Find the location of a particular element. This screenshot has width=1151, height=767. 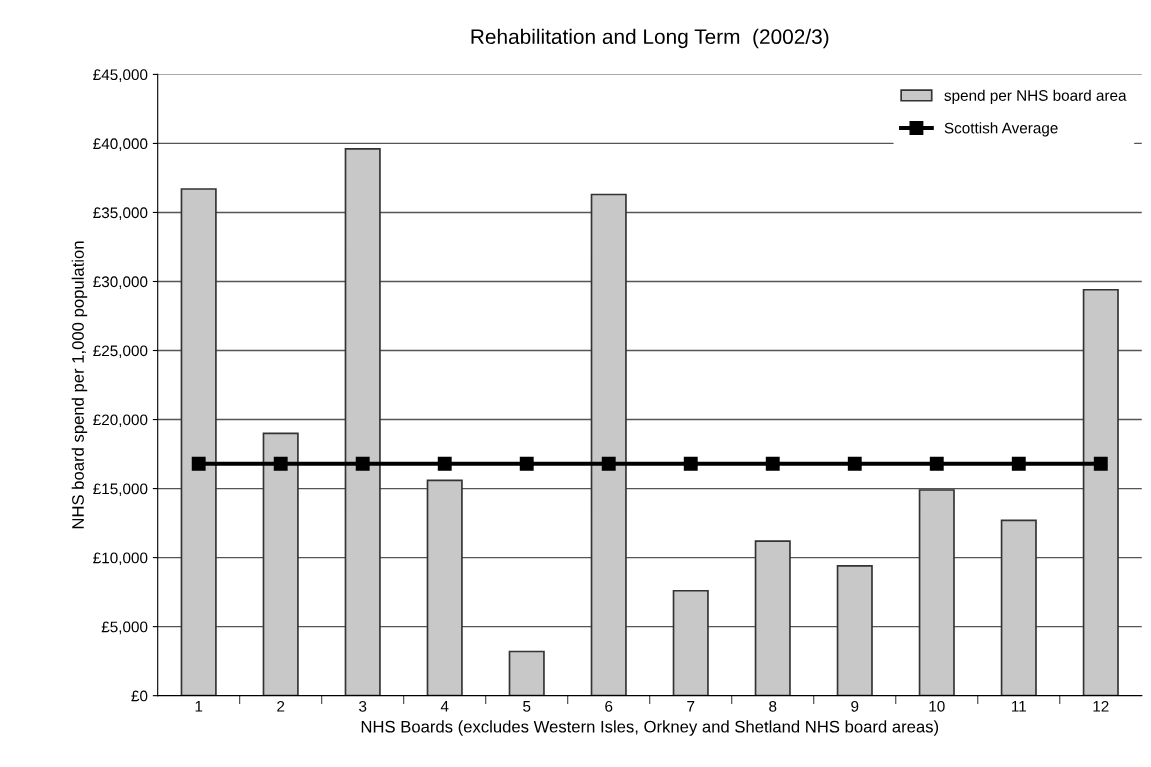

y-tick-label: £15,000 is located at coordinates (120, 490).